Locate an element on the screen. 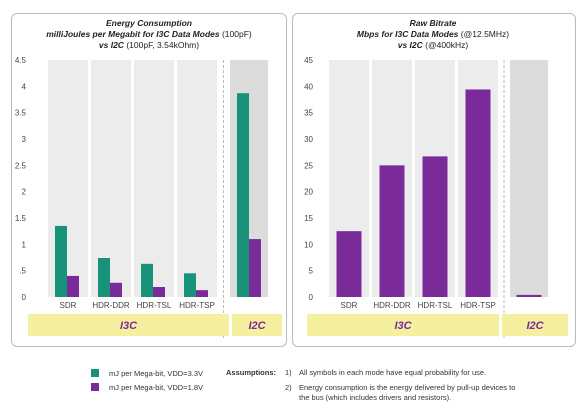 The width and height of the screenshot is (583, 420). energy-xtick-label: HDR-TSL is located at coordinates (154, 305).